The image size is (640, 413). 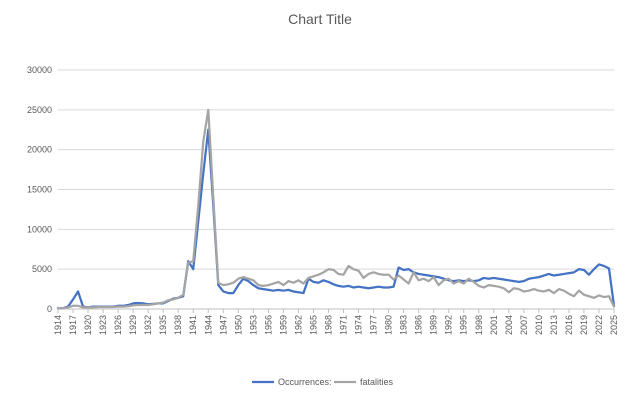 What do you see at coordinates (49, 309) in the screenshot?
I see `y-tick-label: 0` at bounding box center [49, 309].